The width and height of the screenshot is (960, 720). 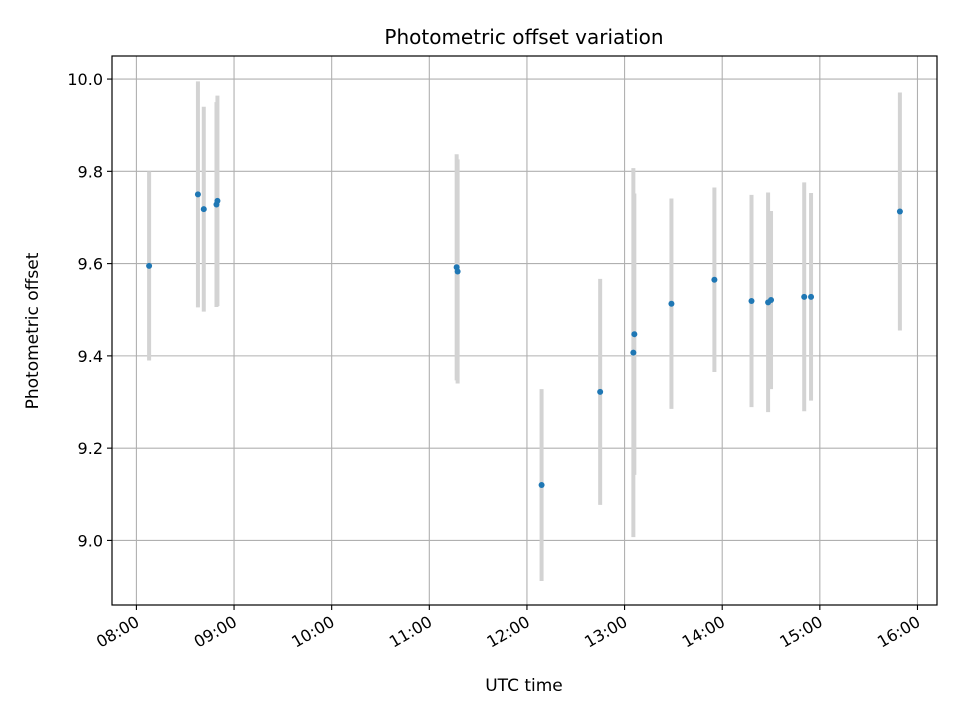 I want to click on y-tick-label: 9.0, so click(x=90, y=540).